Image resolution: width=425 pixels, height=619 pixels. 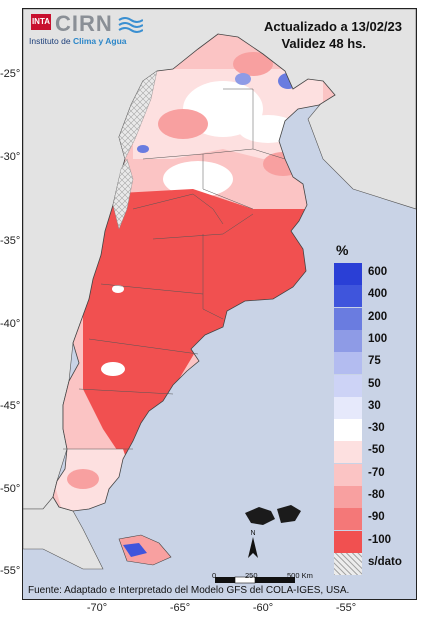 I want to click on lon-tick: -70°, so click(x=97, y=608).